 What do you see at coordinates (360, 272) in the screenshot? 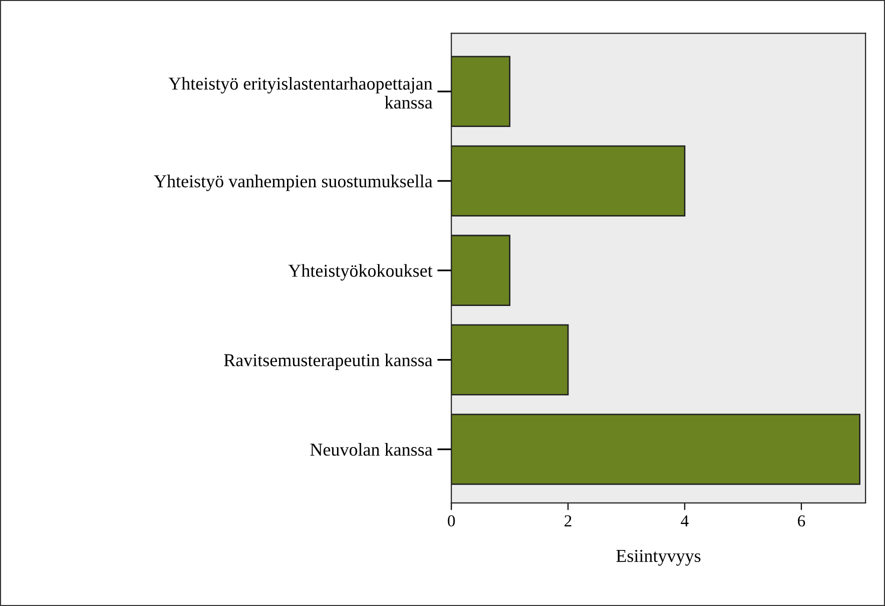
I see `y-tick-label: Yhteistyökokoukset` at bounding box center [360, 272].